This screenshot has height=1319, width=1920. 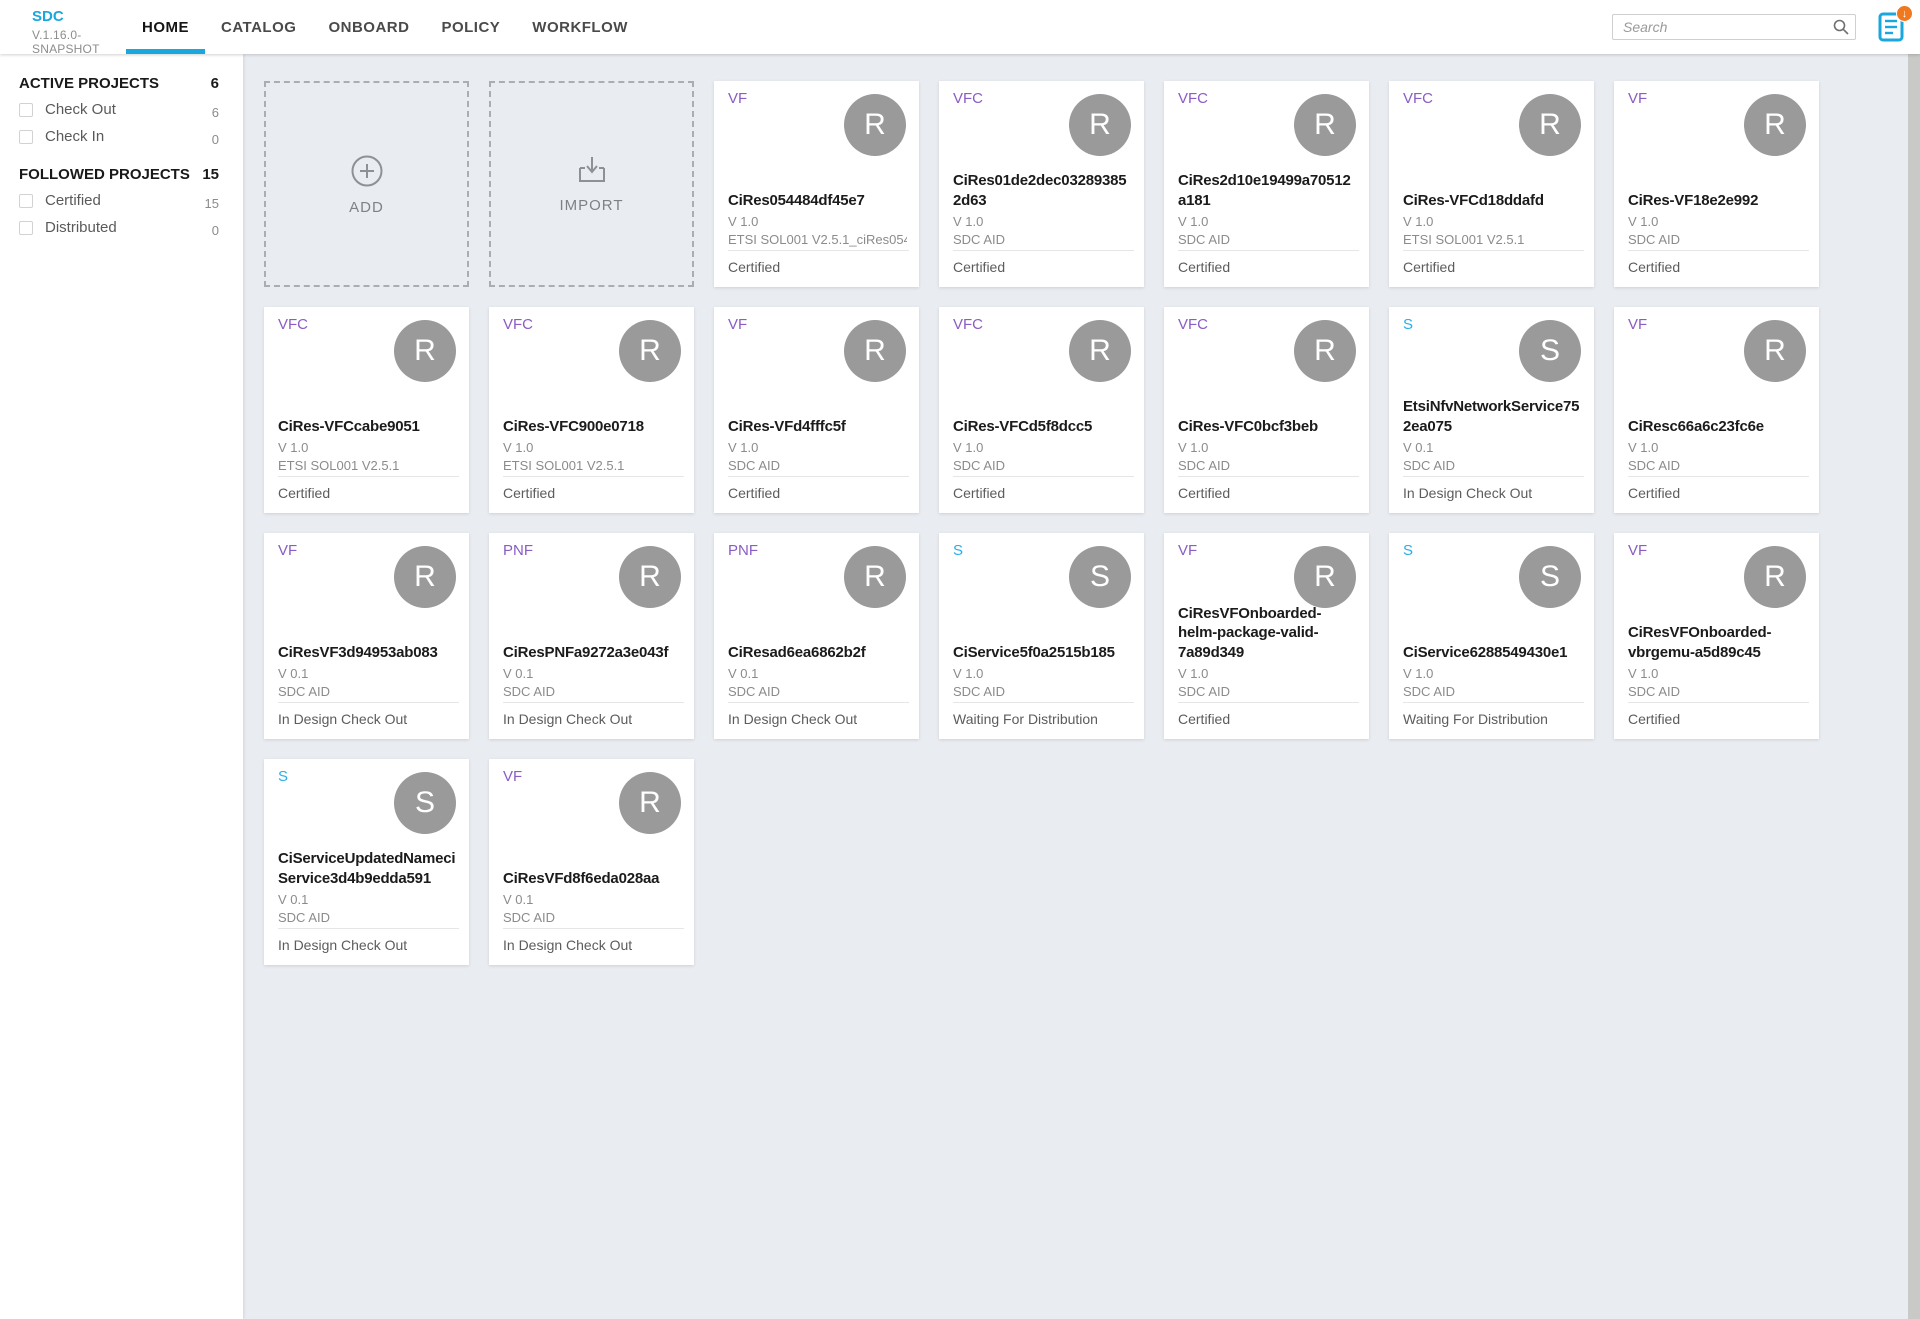 I want to click on search-box, so click(x=1734, y=27).